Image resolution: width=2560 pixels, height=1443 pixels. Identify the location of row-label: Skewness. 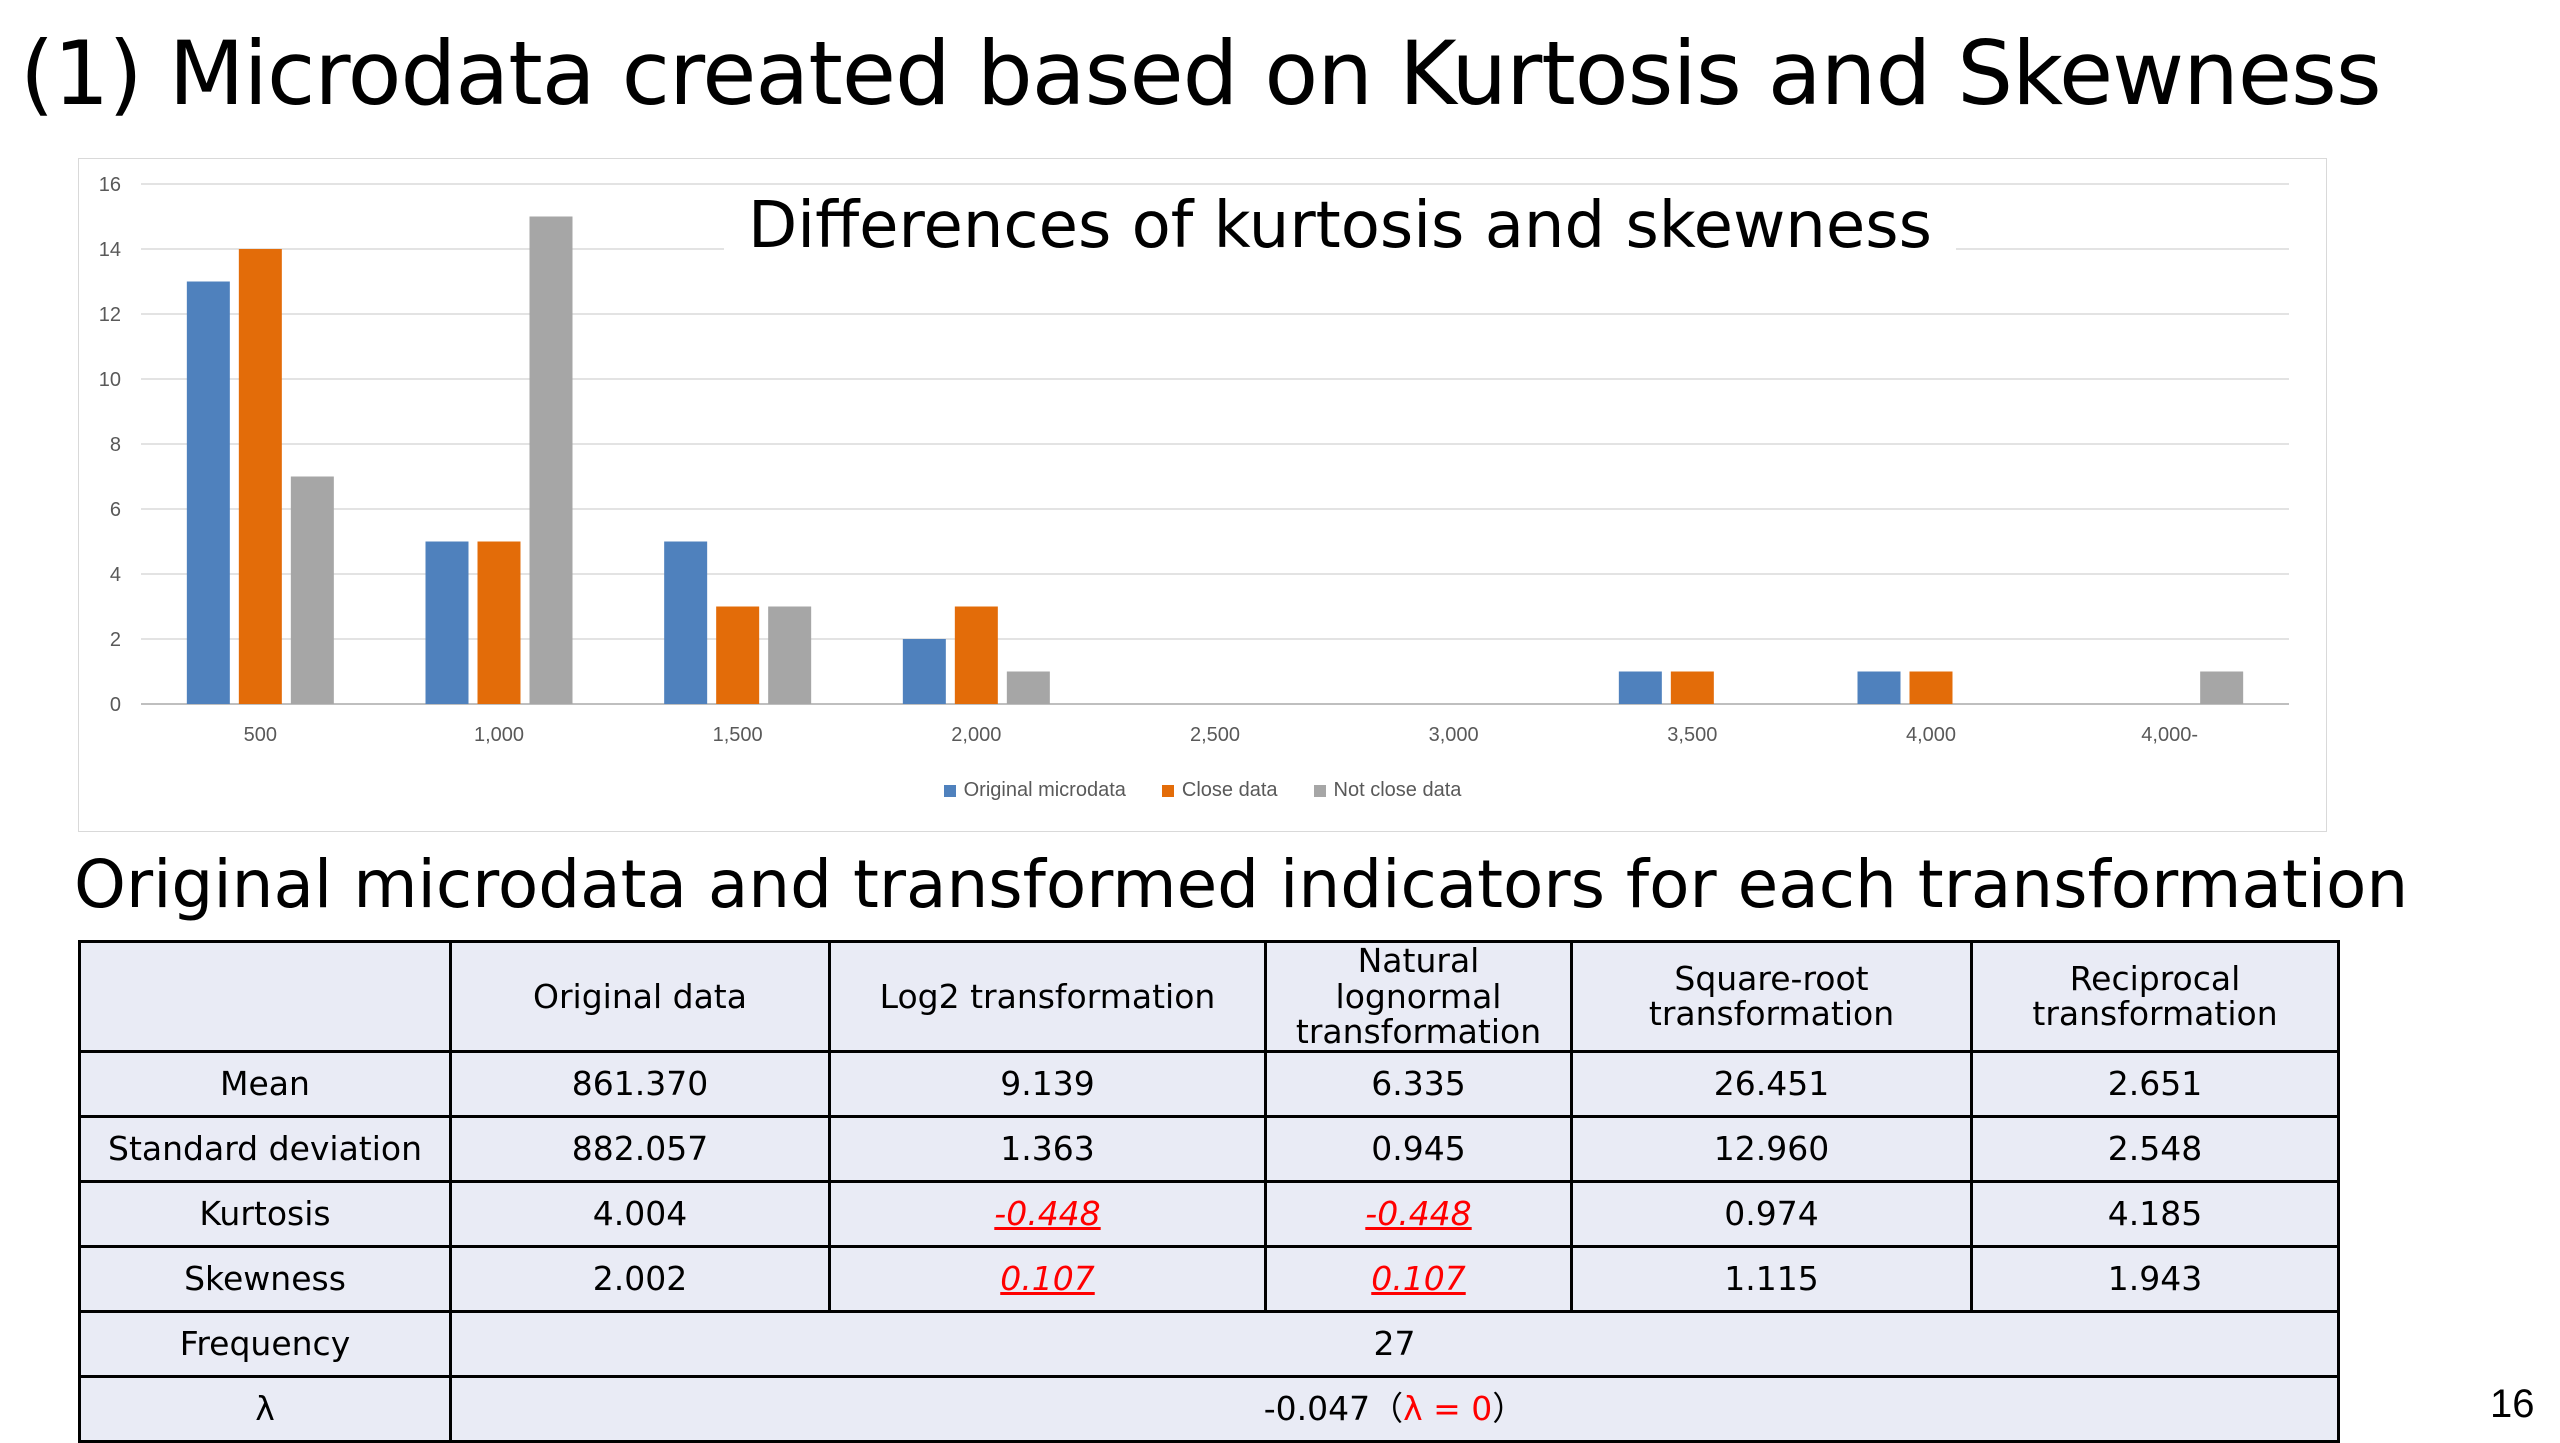
(265, 1278).